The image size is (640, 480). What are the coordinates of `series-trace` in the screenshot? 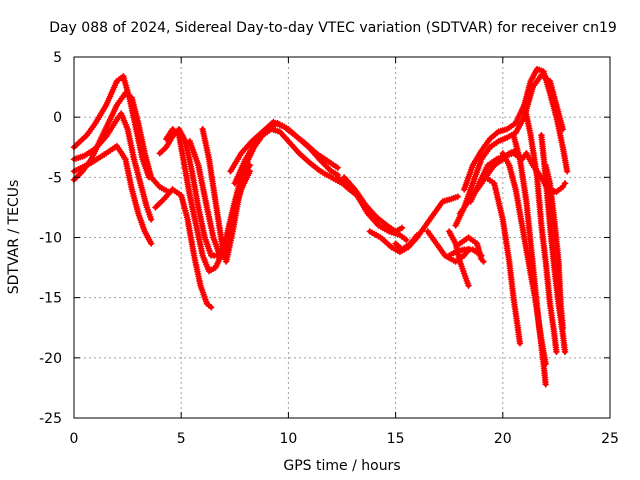 It's located at (112, 194).